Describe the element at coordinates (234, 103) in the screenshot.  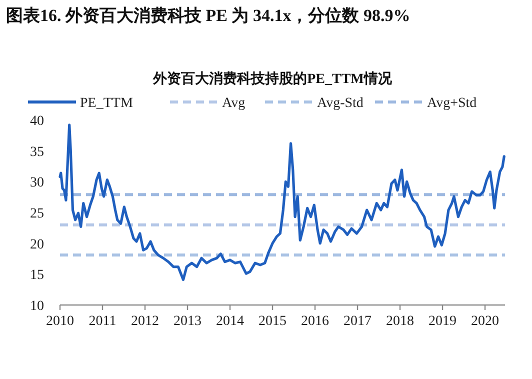
I see `legend-label: Avg` at that location.